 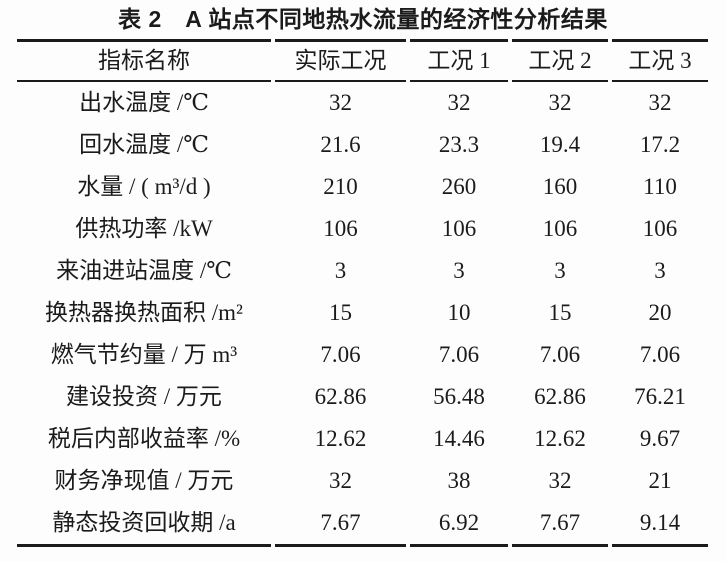 What do you see at coordinates (660, 187) in the screenshot?
I see `cell-value: 110` at bounding box center [660, 187].